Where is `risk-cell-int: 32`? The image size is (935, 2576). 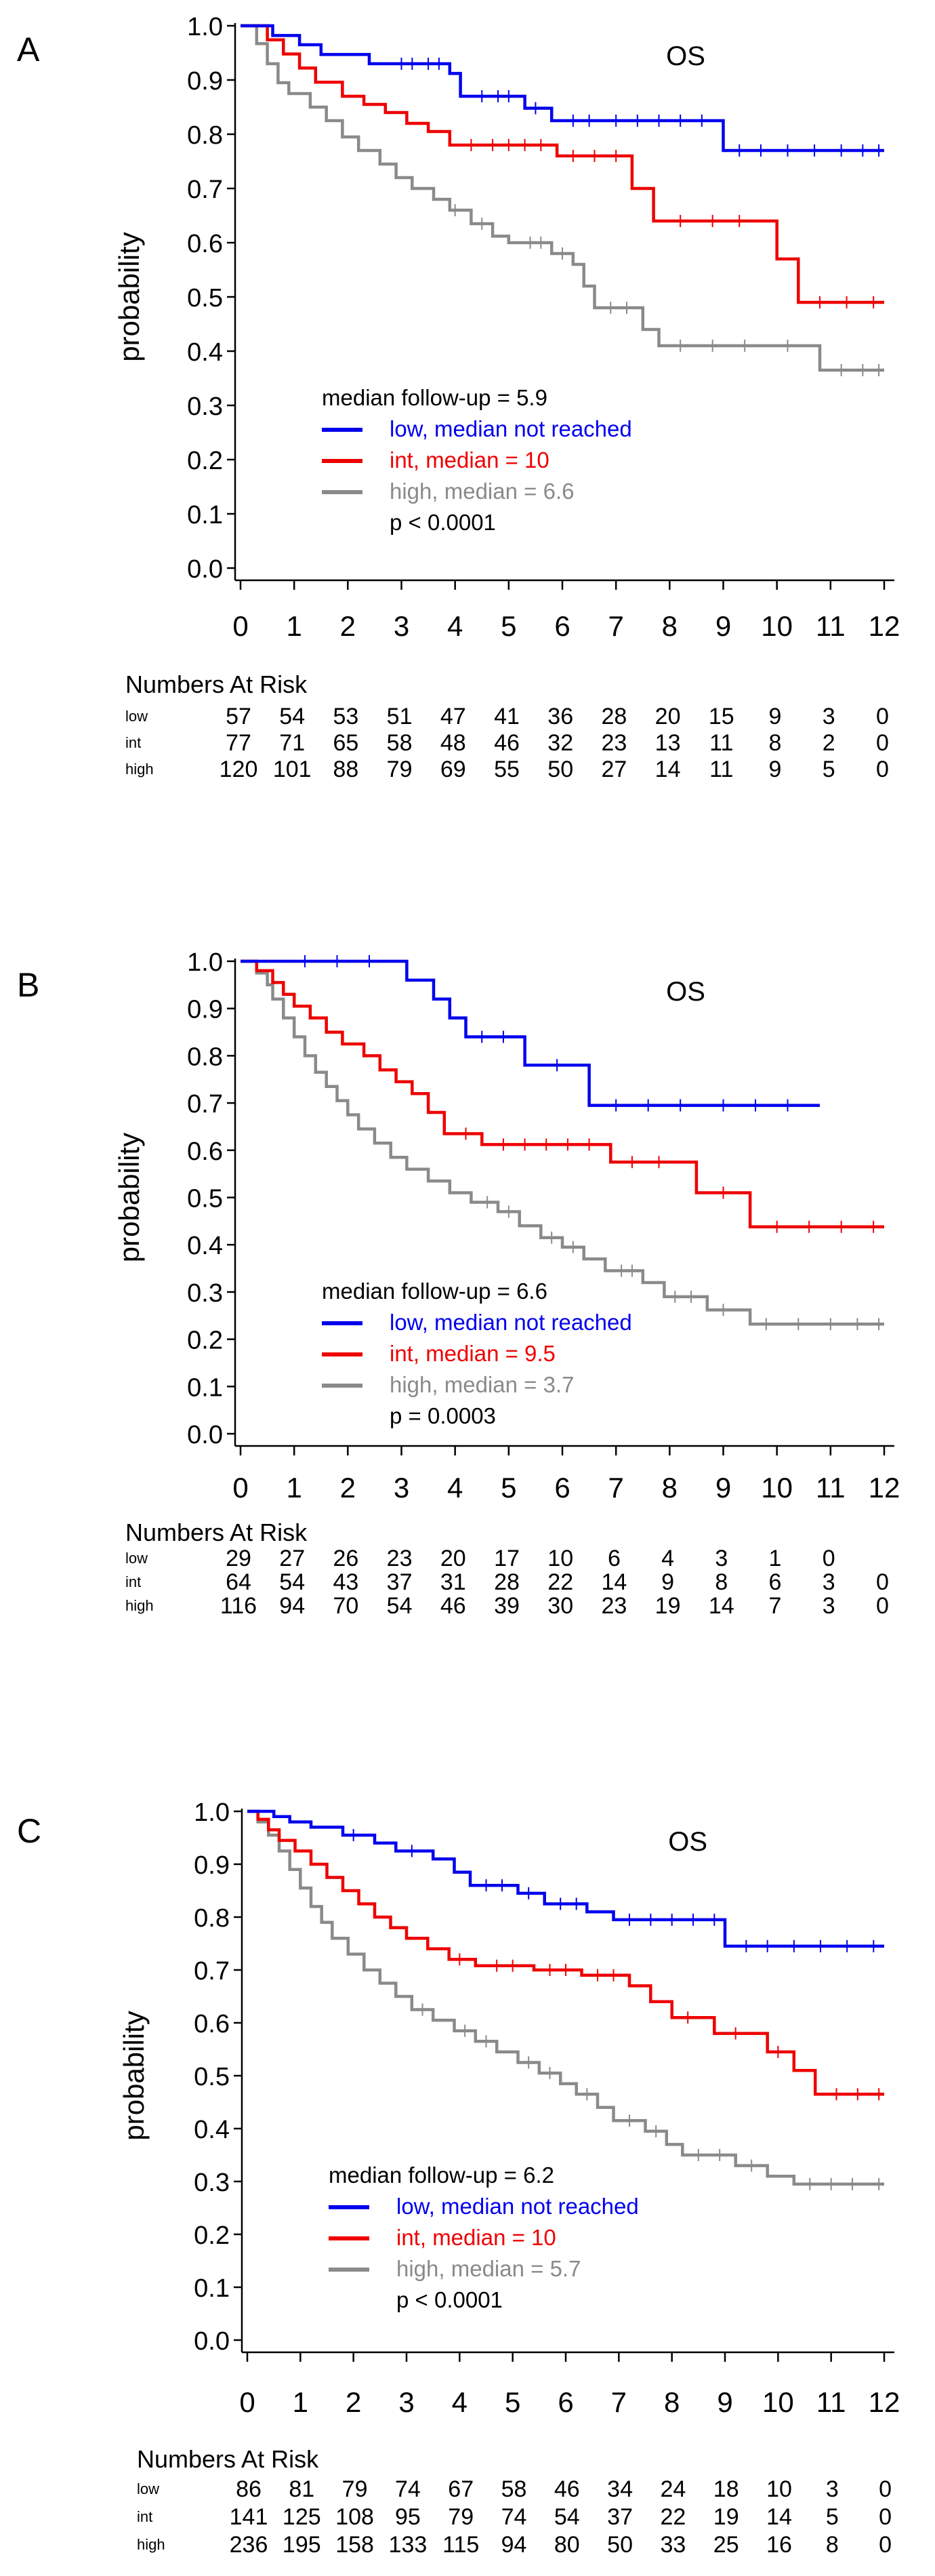
risk-cell-int: 32 is located at coordinates (560, 743).